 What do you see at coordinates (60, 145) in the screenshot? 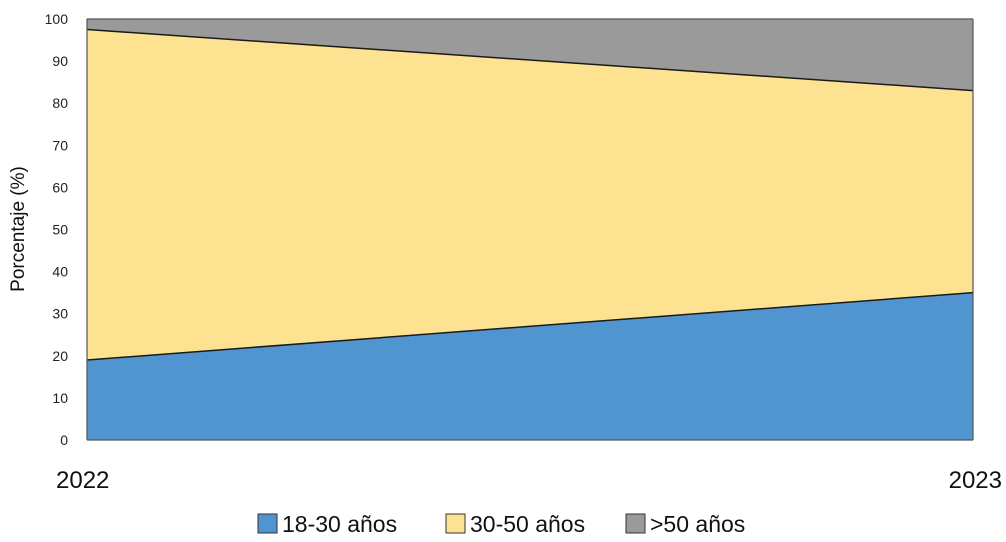
I see `y-tick-label: 70` at bounding box center [60, 145].